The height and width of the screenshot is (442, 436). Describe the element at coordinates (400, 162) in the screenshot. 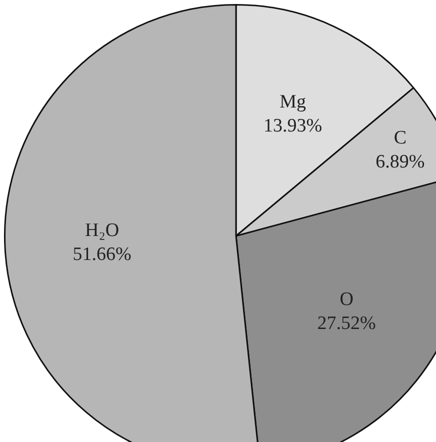

I see `data-label: 6.89%` at that location.